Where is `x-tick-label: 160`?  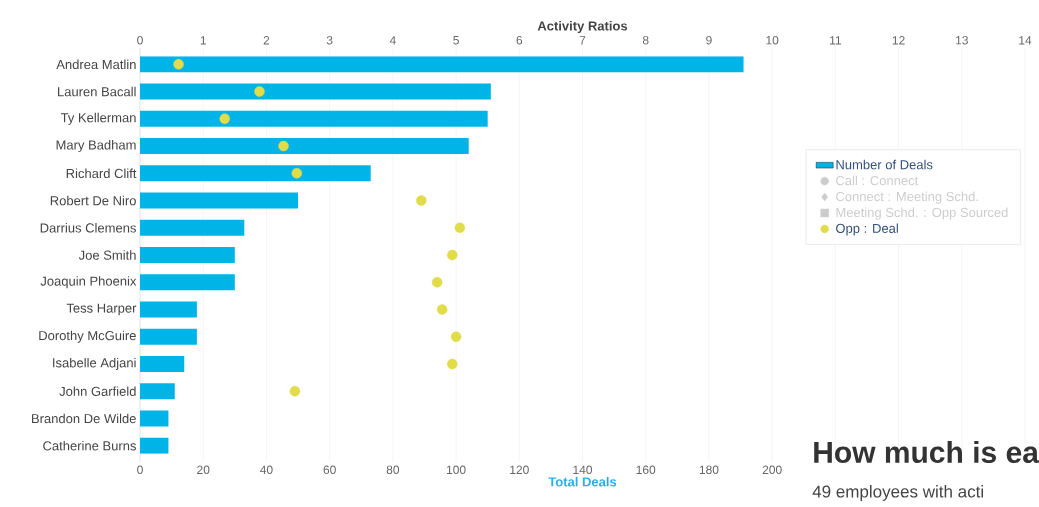
x-tick-label: 160 is located at coordinates (646, 470).